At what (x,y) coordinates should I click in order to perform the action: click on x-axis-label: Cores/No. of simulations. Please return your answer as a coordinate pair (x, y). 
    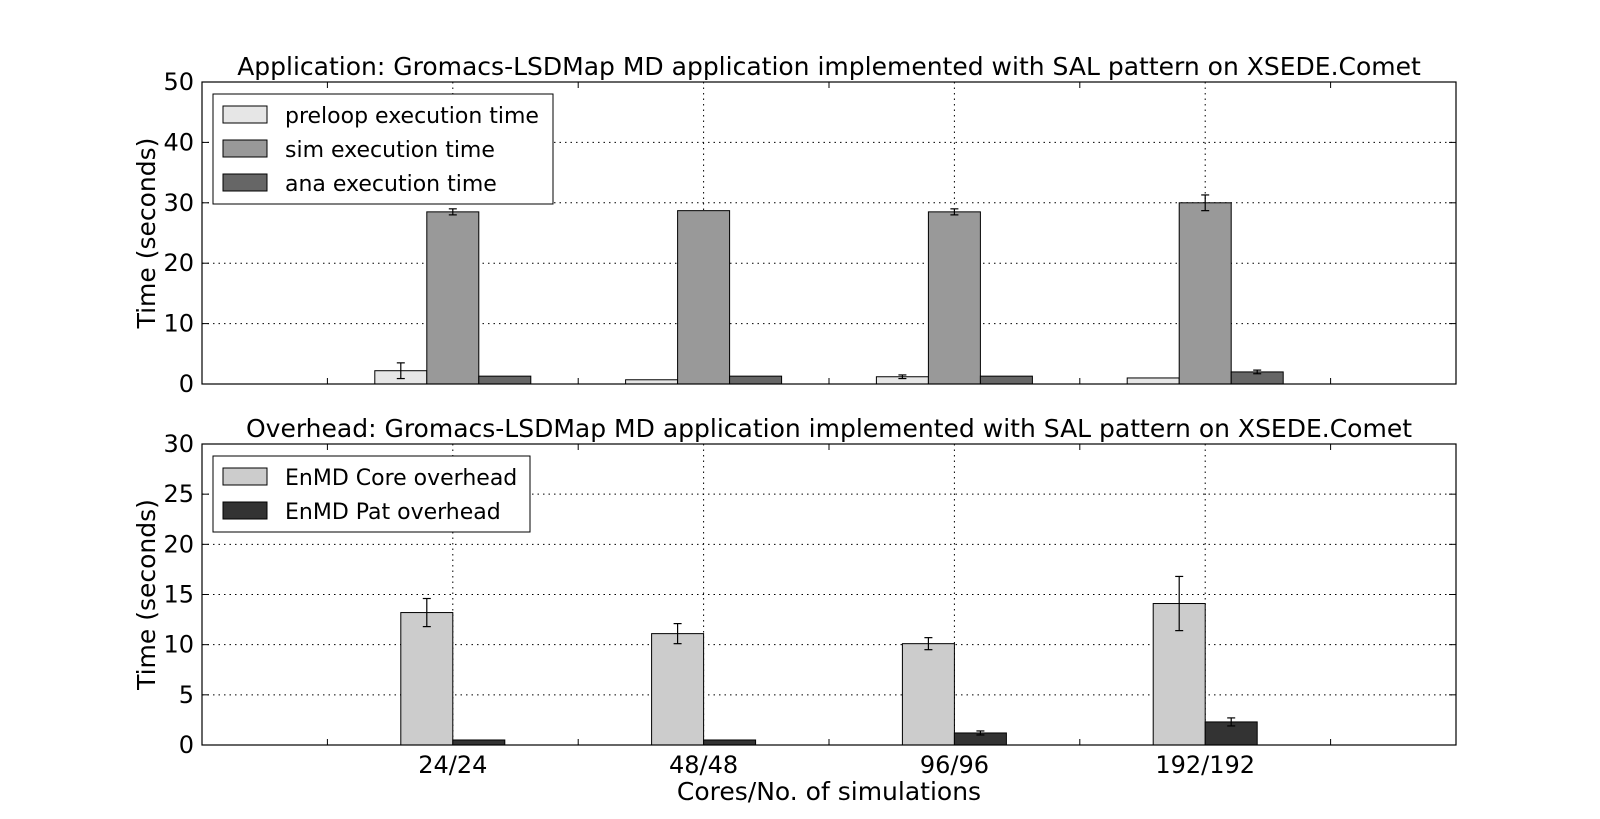
    Looking at the image, I should click on (829, 791).